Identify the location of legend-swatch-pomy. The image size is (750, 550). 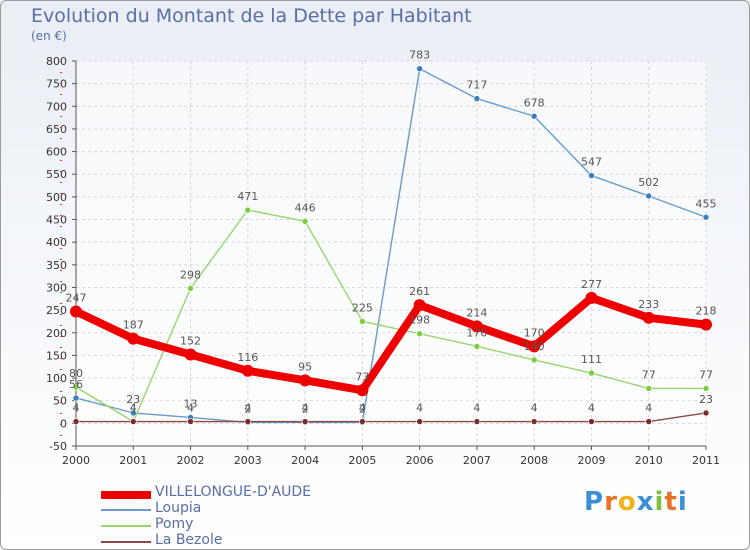
(126, 526).